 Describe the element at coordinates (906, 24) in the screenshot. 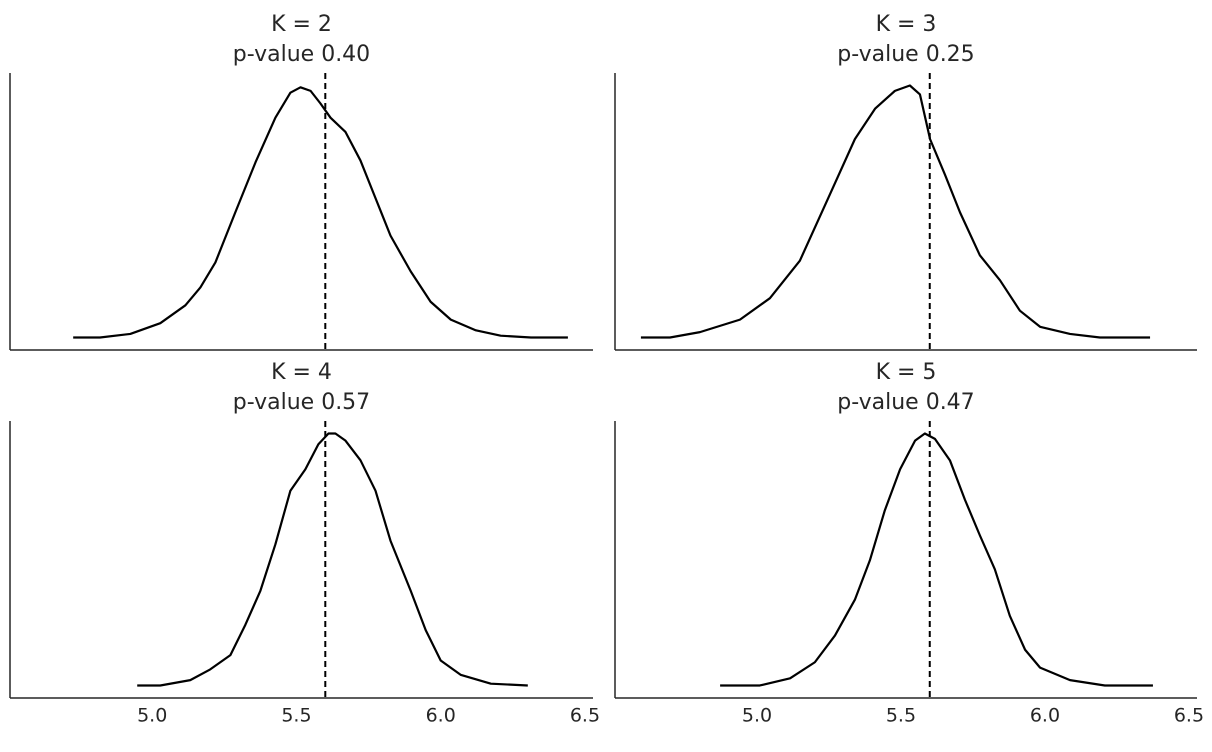

I see `panel-title: K = 3` at that location.